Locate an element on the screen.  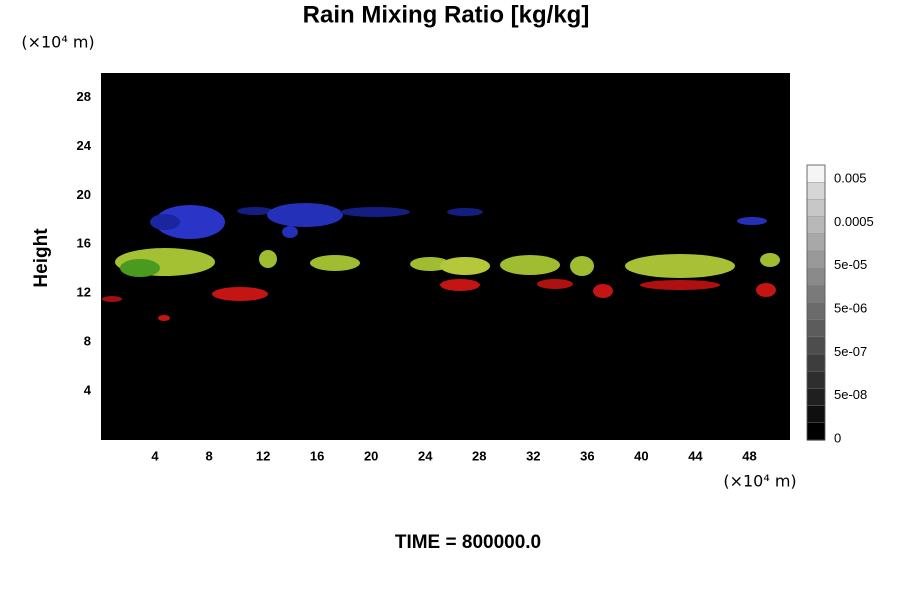
y-tick-label: 4 is located at coordinates (88, 390).